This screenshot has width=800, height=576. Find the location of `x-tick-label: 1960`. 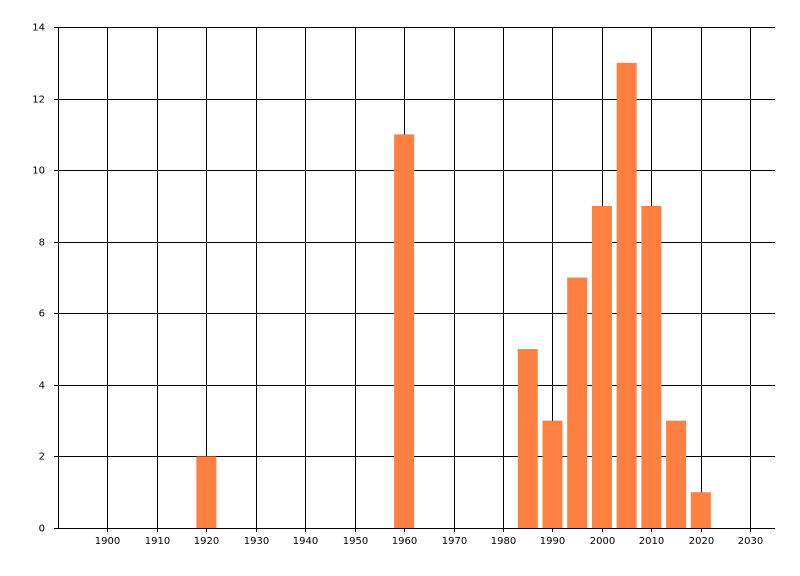

x-tick-label: 1960 is located at coordinates (404, 541).